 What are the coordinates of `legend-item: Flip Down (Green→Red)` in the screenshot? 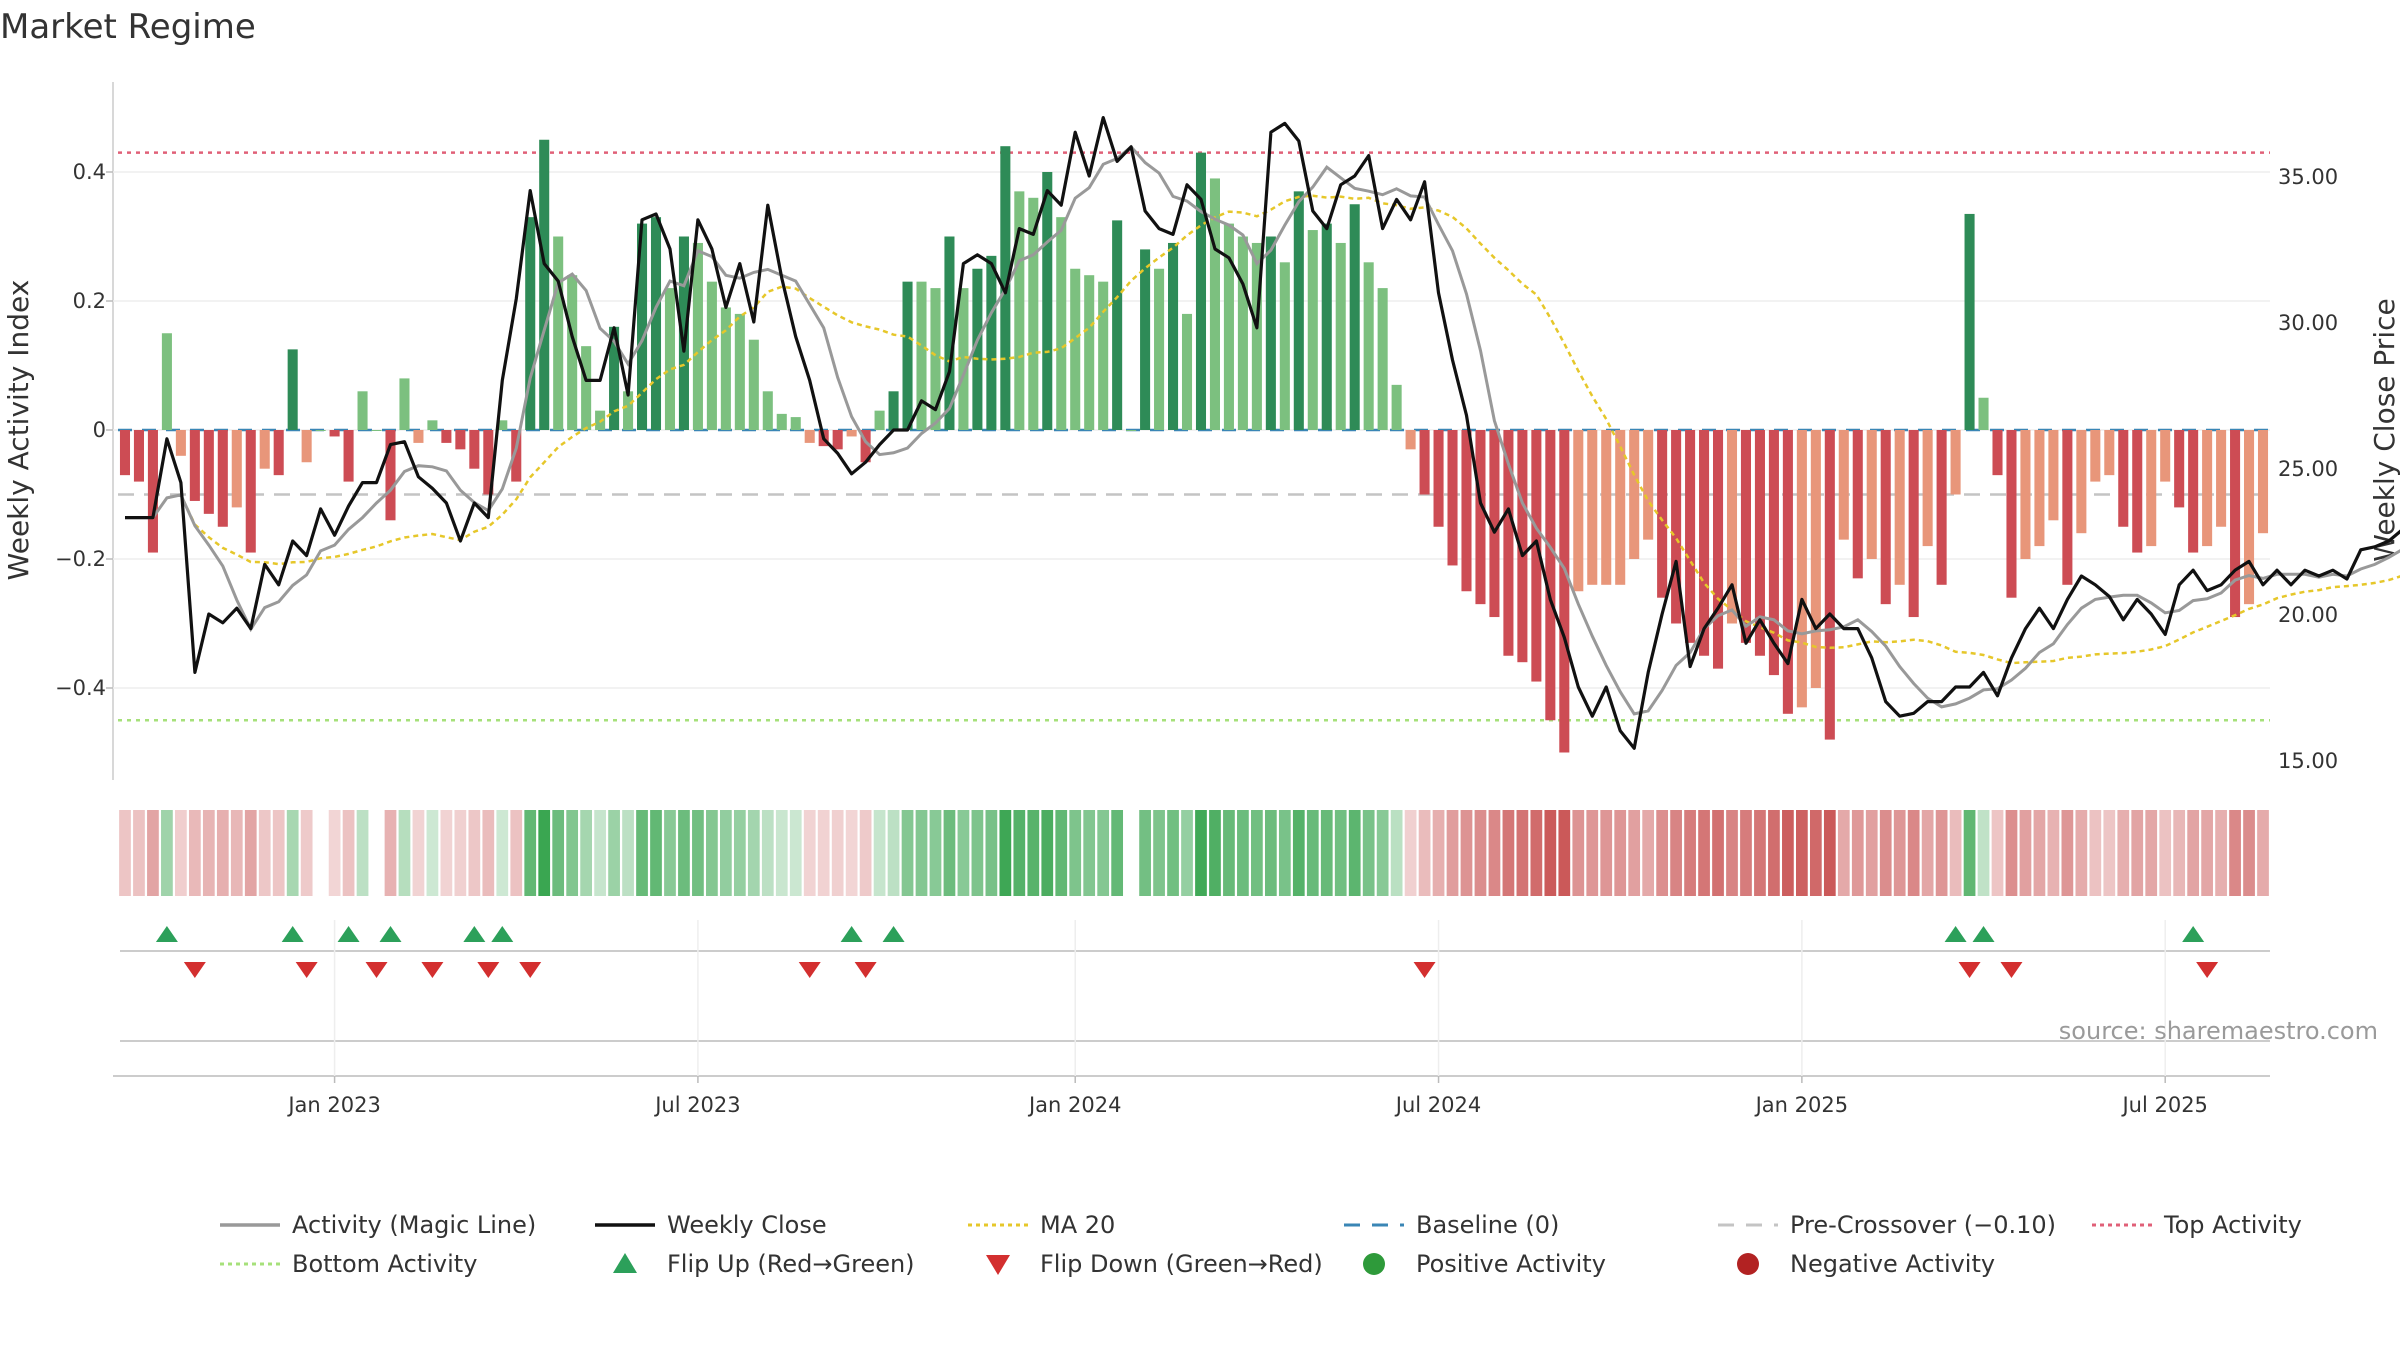 It's located at (1154, 1264).